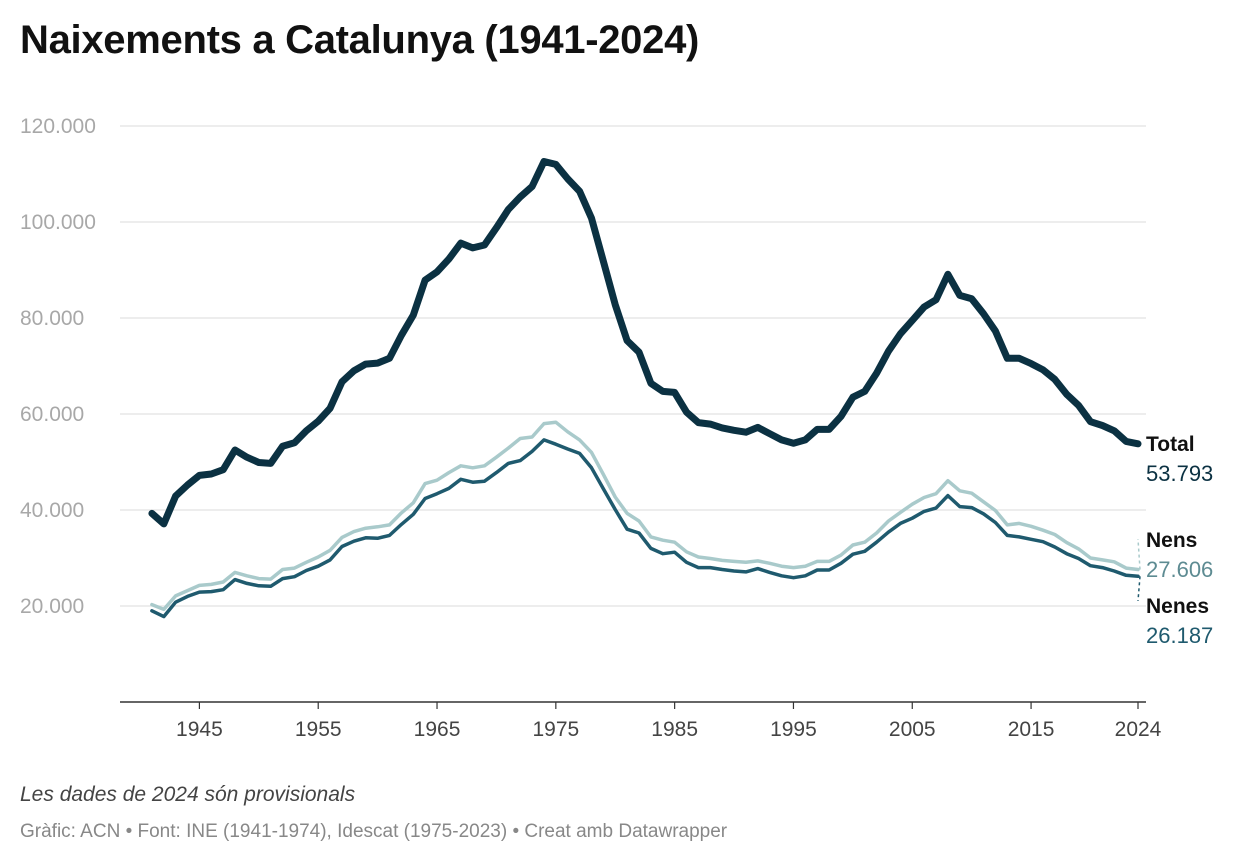  What do you see at coordinates (188, 794) in the screenshot?
I see `chart-note: Les dades de 2024 són provisionals` at bounding box center [188, 794].